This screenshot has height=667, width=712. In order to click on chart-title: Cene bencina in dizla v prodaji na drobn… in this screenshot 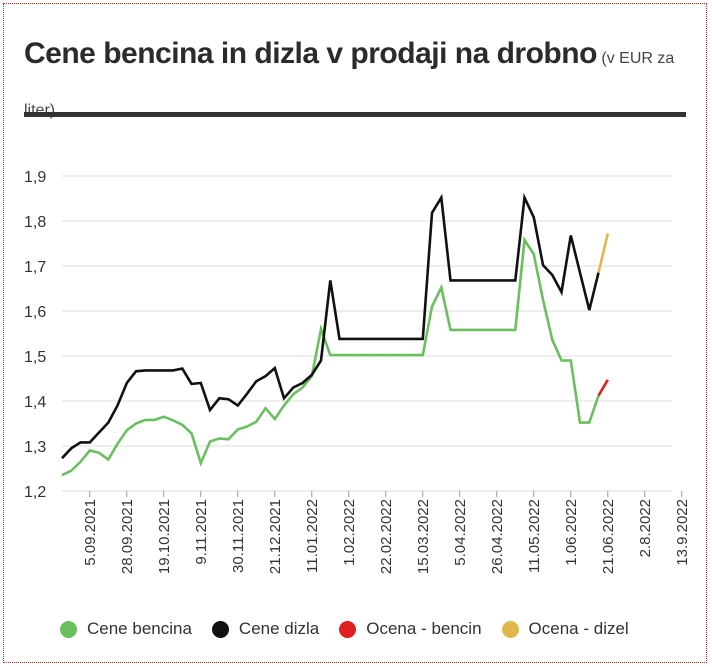, I will do `click(310, 53)`.